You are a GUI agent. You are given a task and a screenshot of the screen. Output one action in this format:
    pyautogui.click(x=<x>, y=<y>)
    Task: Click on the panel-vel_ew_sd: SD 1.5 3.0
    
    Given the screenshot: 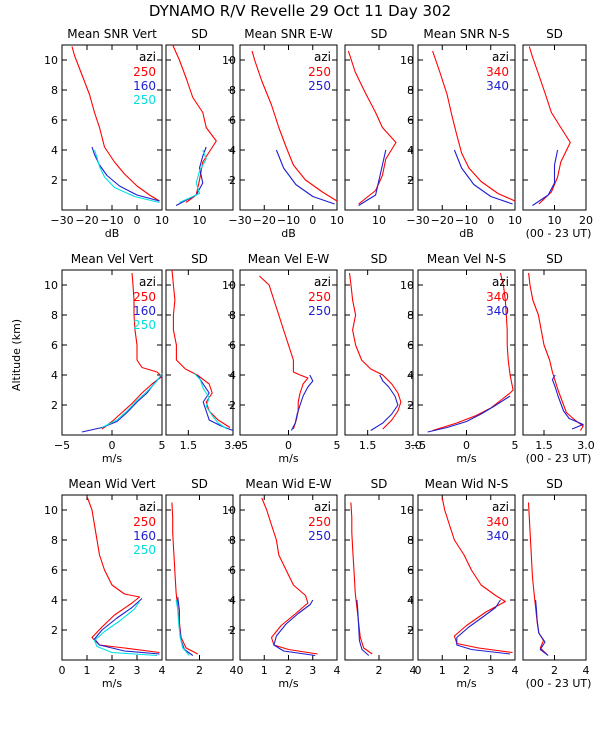 What is the action you would take?
    pyautogui.click(x=383, y=352)
    